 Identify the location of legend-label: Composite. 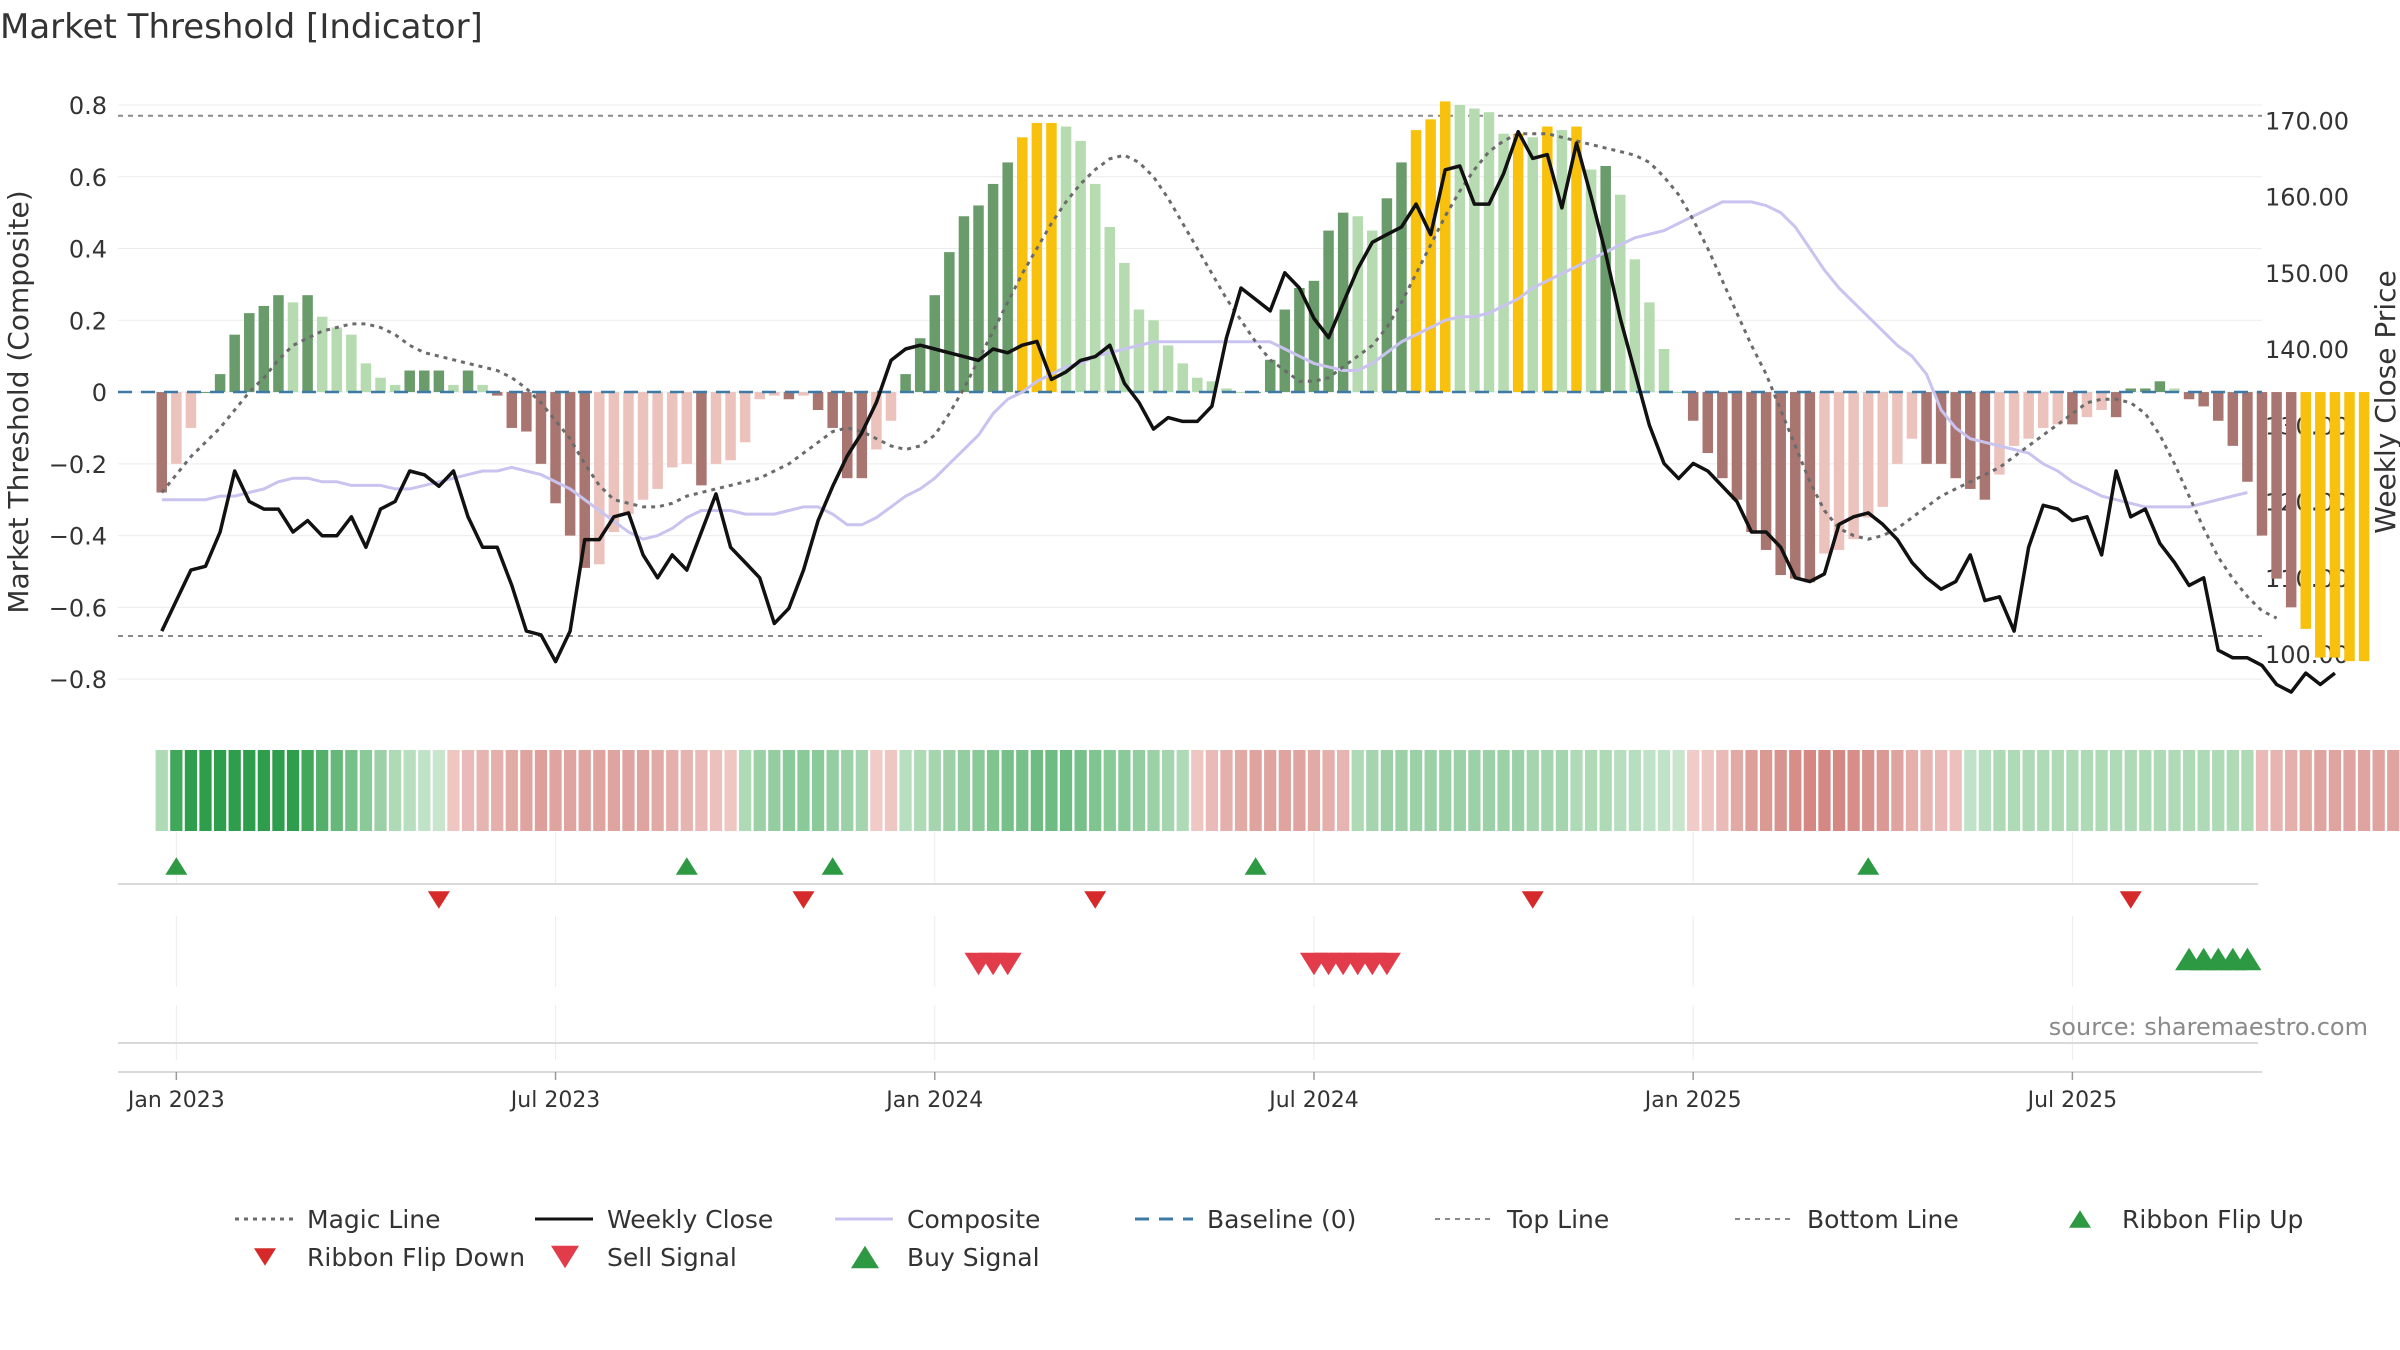
(973, 1219).